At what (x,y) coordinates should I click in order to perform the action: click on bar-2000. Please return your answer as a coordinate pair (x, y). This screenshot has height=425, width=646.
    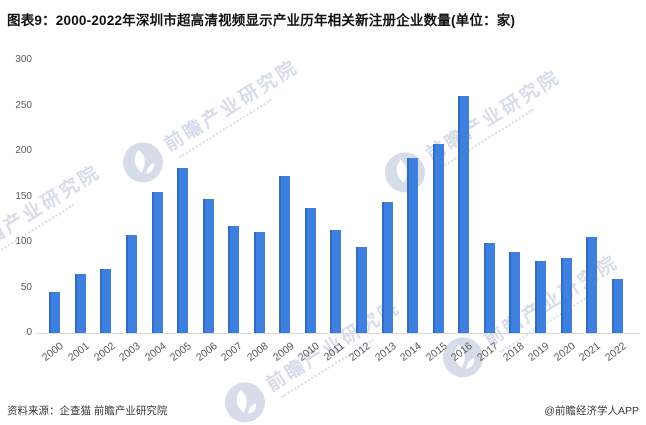
    Looking at the image, I should click on (55, 312).